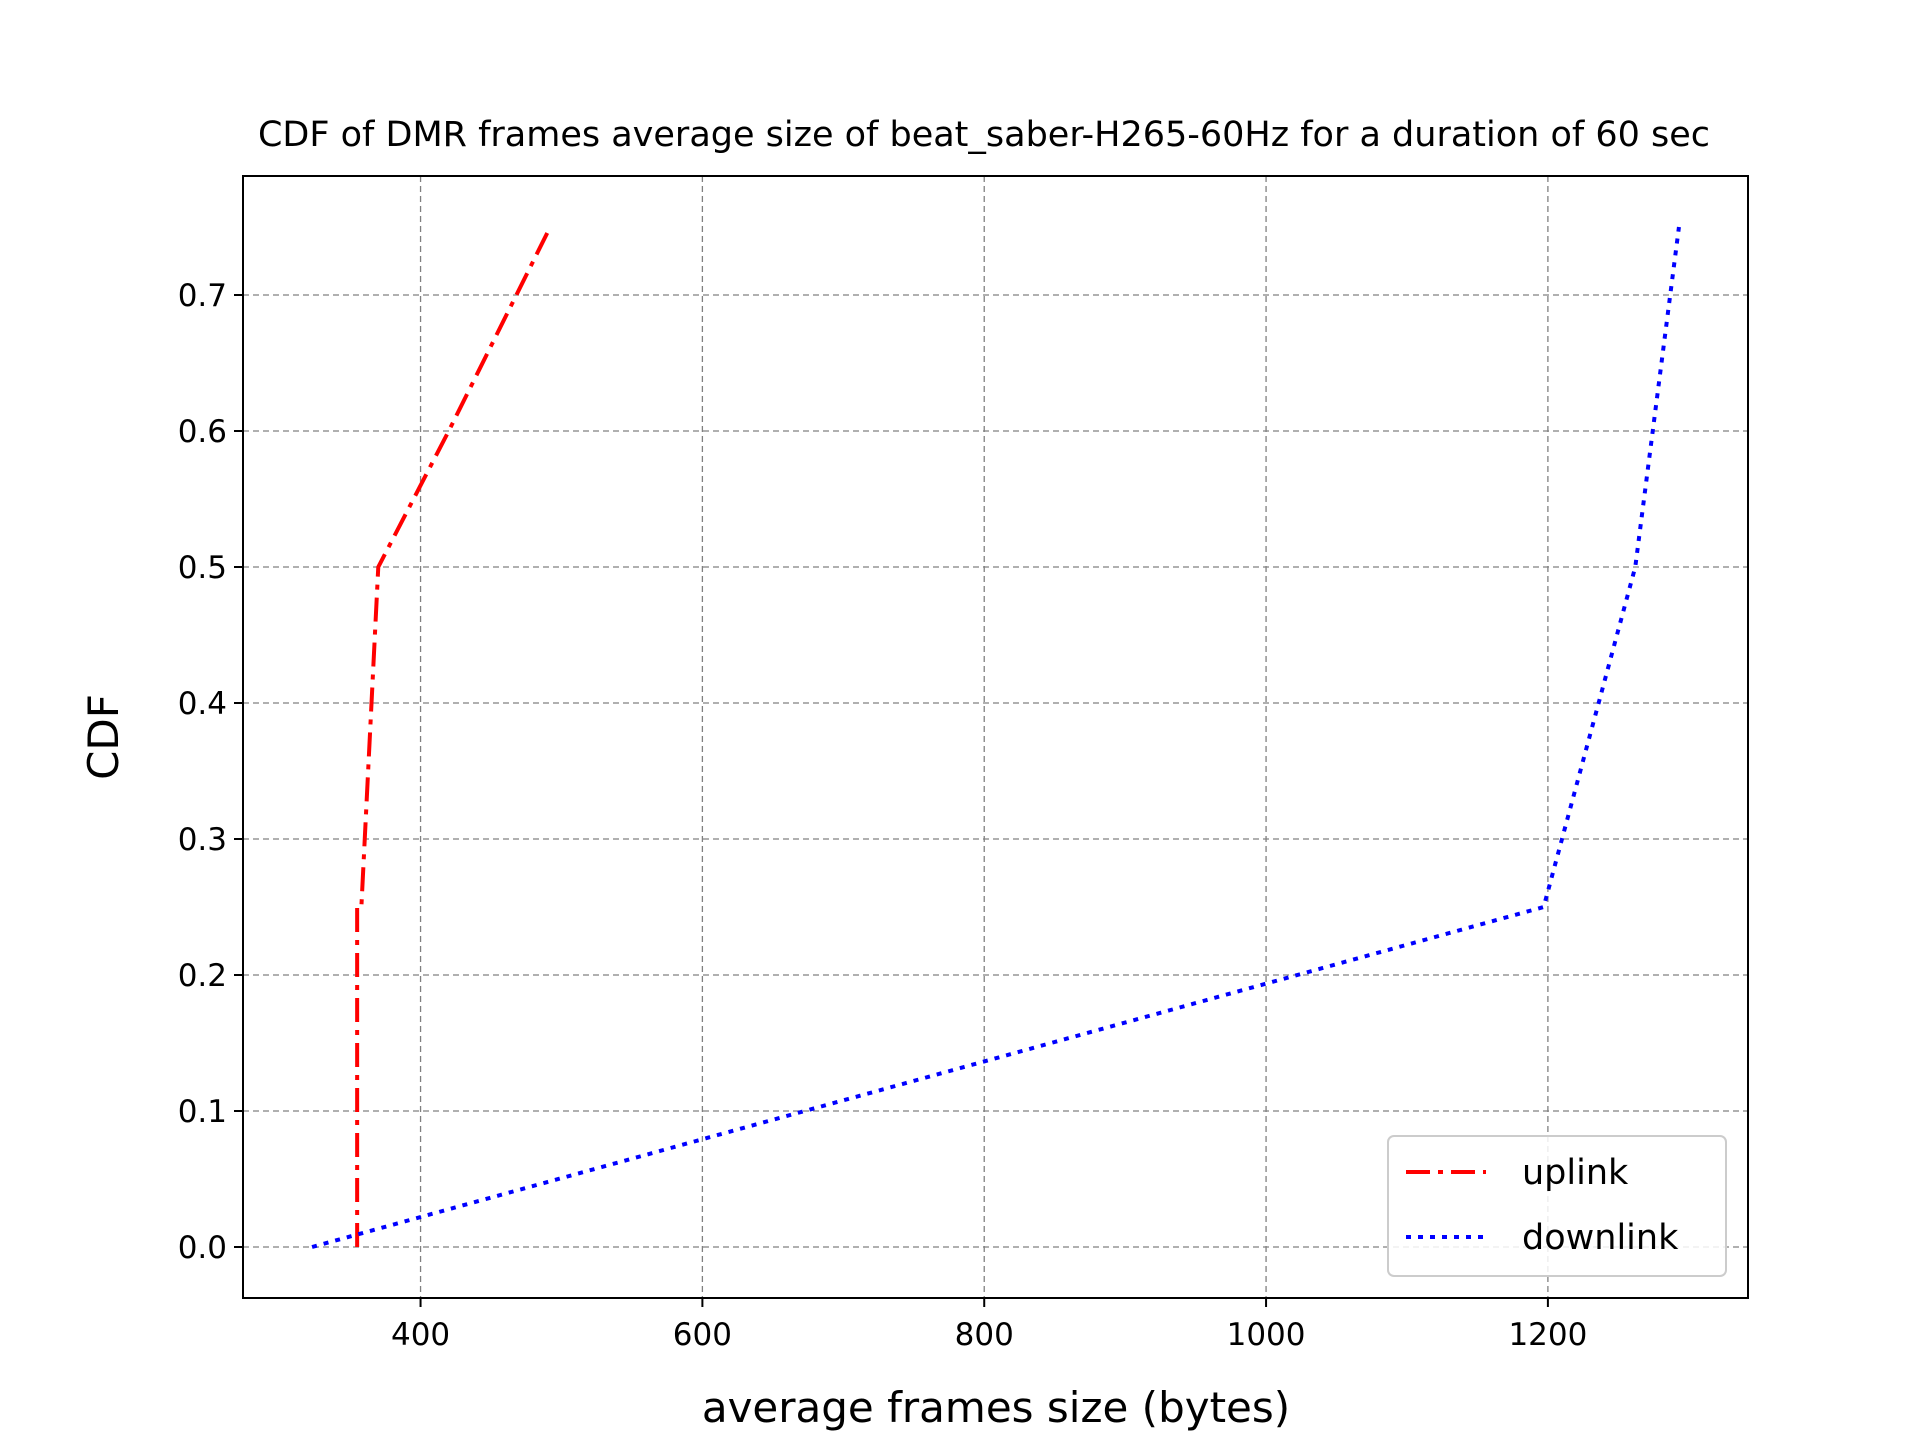 The height and width of the screenshot is (1440, 1920). What do you see at coordinates (202, 840) in the screenshot?
I see `y-tick-label-0.3: 0.3` at bounding box center [202, 840].